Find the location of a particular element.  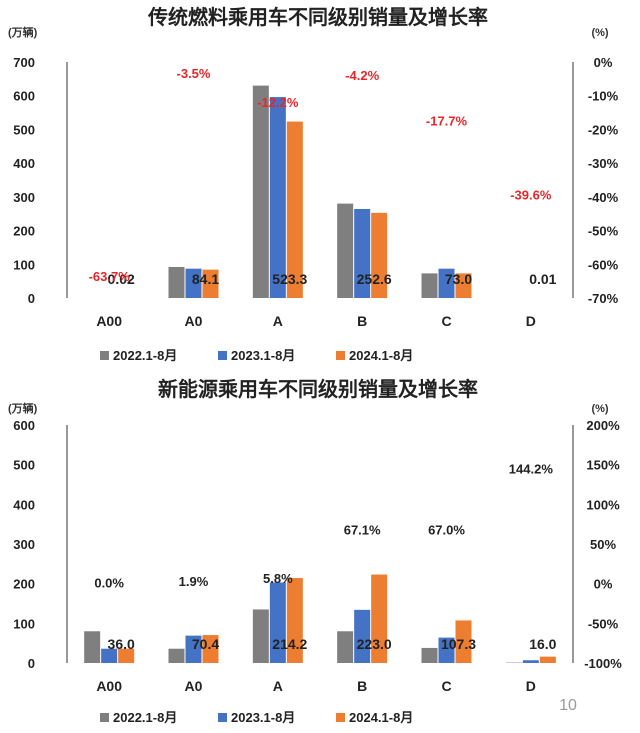

chart1-growth-label: -3.5% is located at coordinates (194, 73).